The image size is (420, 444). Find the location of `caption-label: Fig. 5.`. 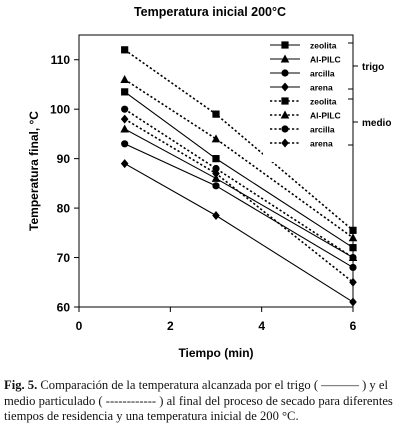

caption-label: Fig. 5. is located at coordinates (21, 385).